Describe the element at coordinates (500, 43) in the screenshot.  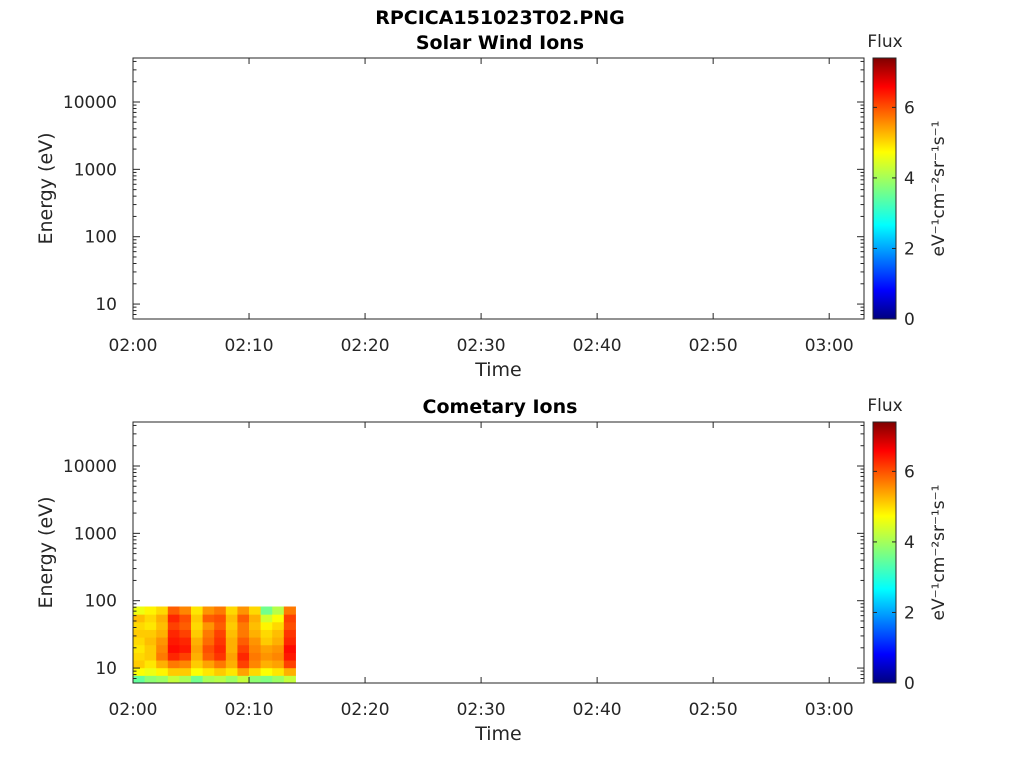
I see `solar-wind-title: Solar Wind Ions` at that location.